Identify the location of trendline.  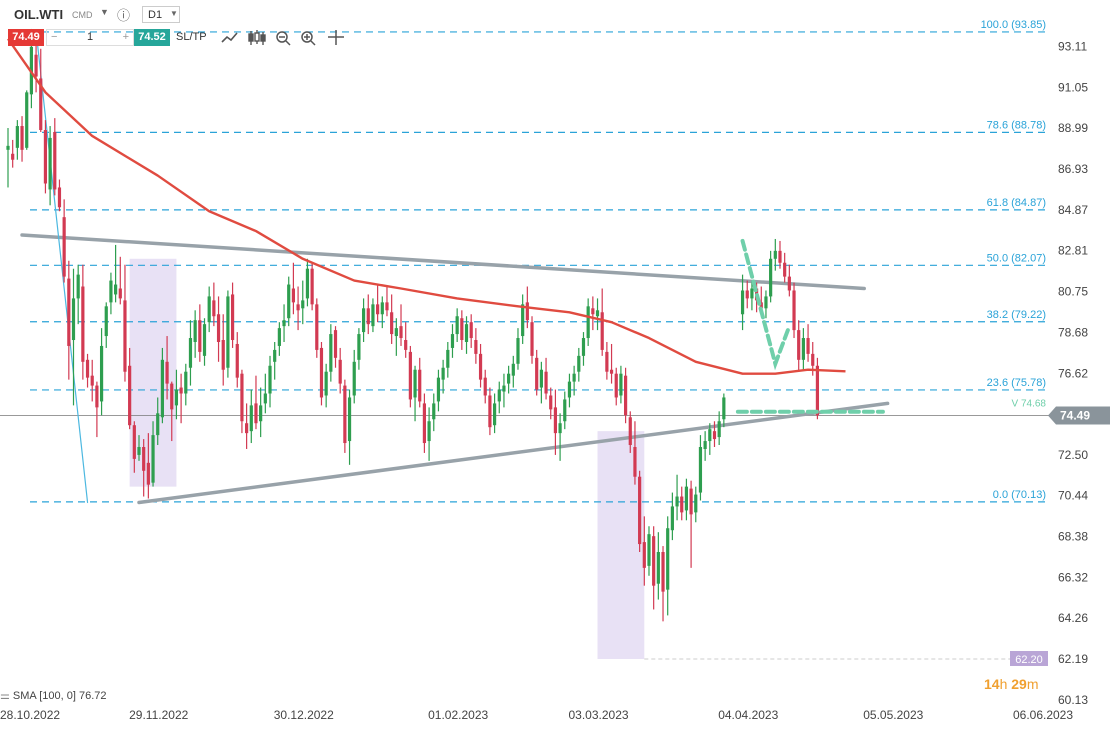
(513, 453).